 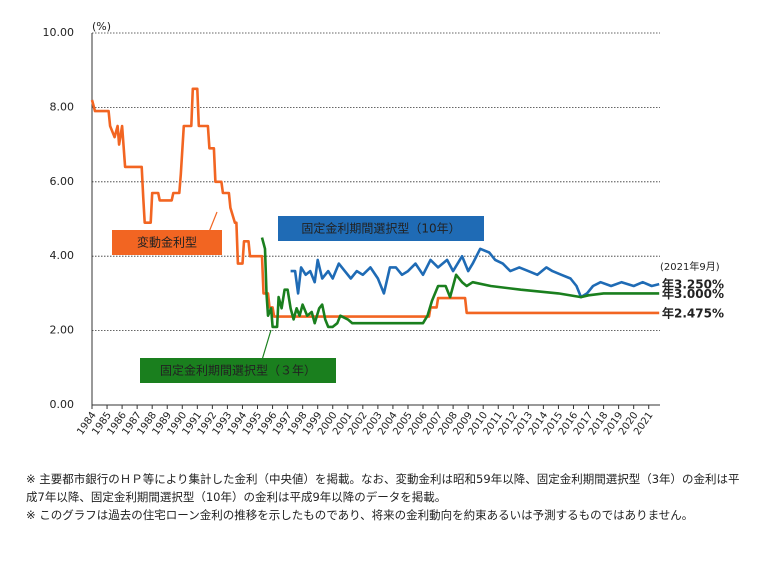 I want to click on end-label: 年3.000%, so click(x=693, y=293).